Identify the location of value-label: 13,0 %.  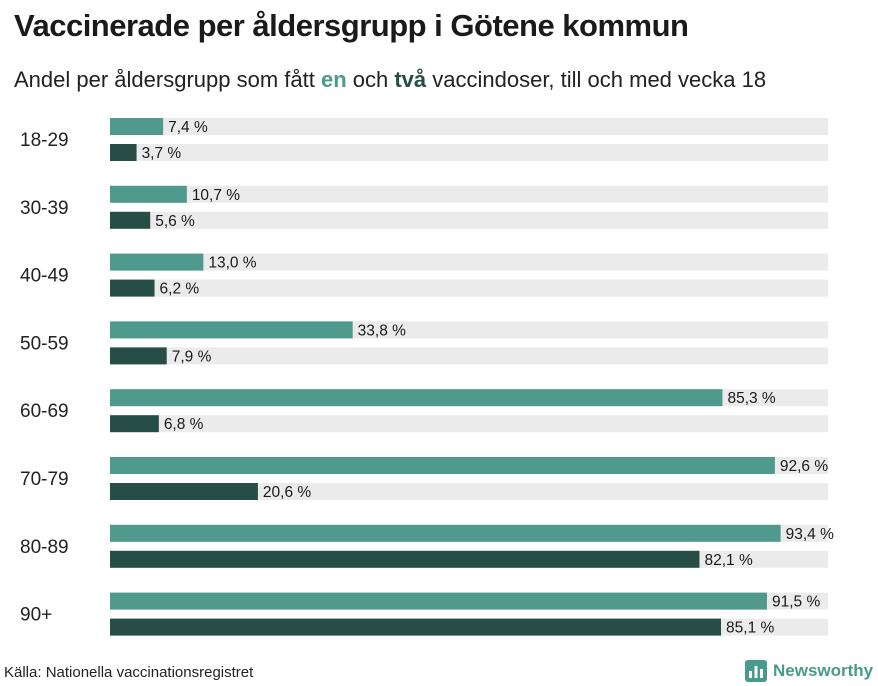
(232, 263).